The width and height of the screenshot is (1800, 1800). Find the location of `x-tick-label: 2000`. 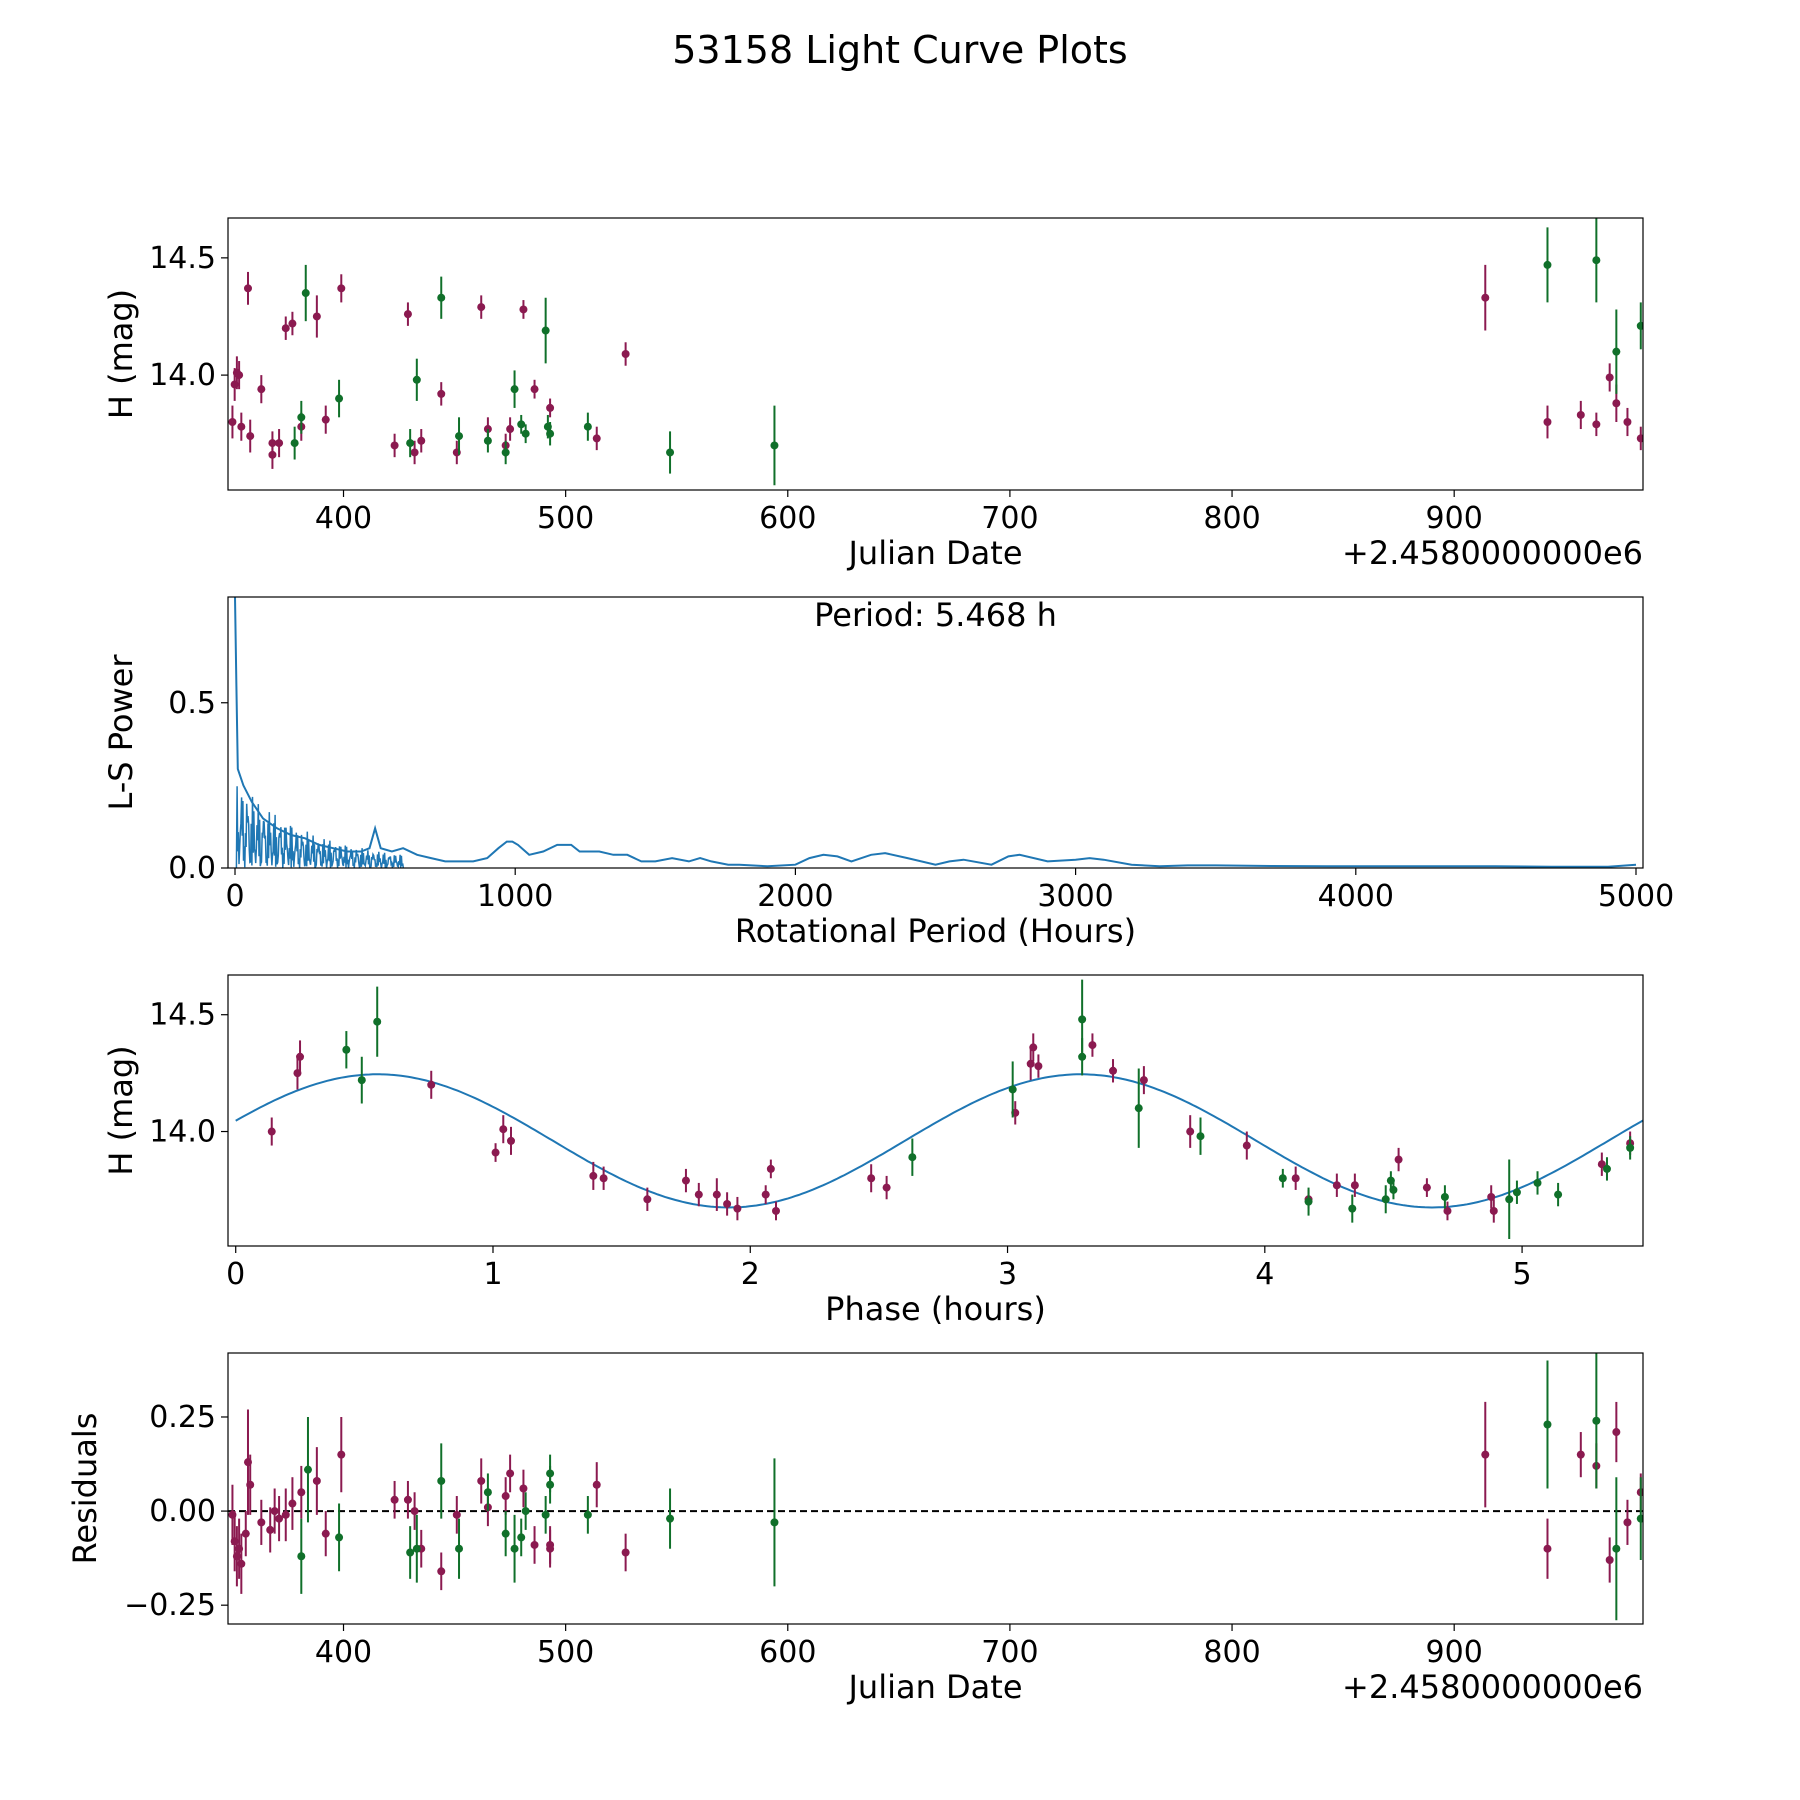

x-tick-label: 2000 is located at coordinates (795, 896).